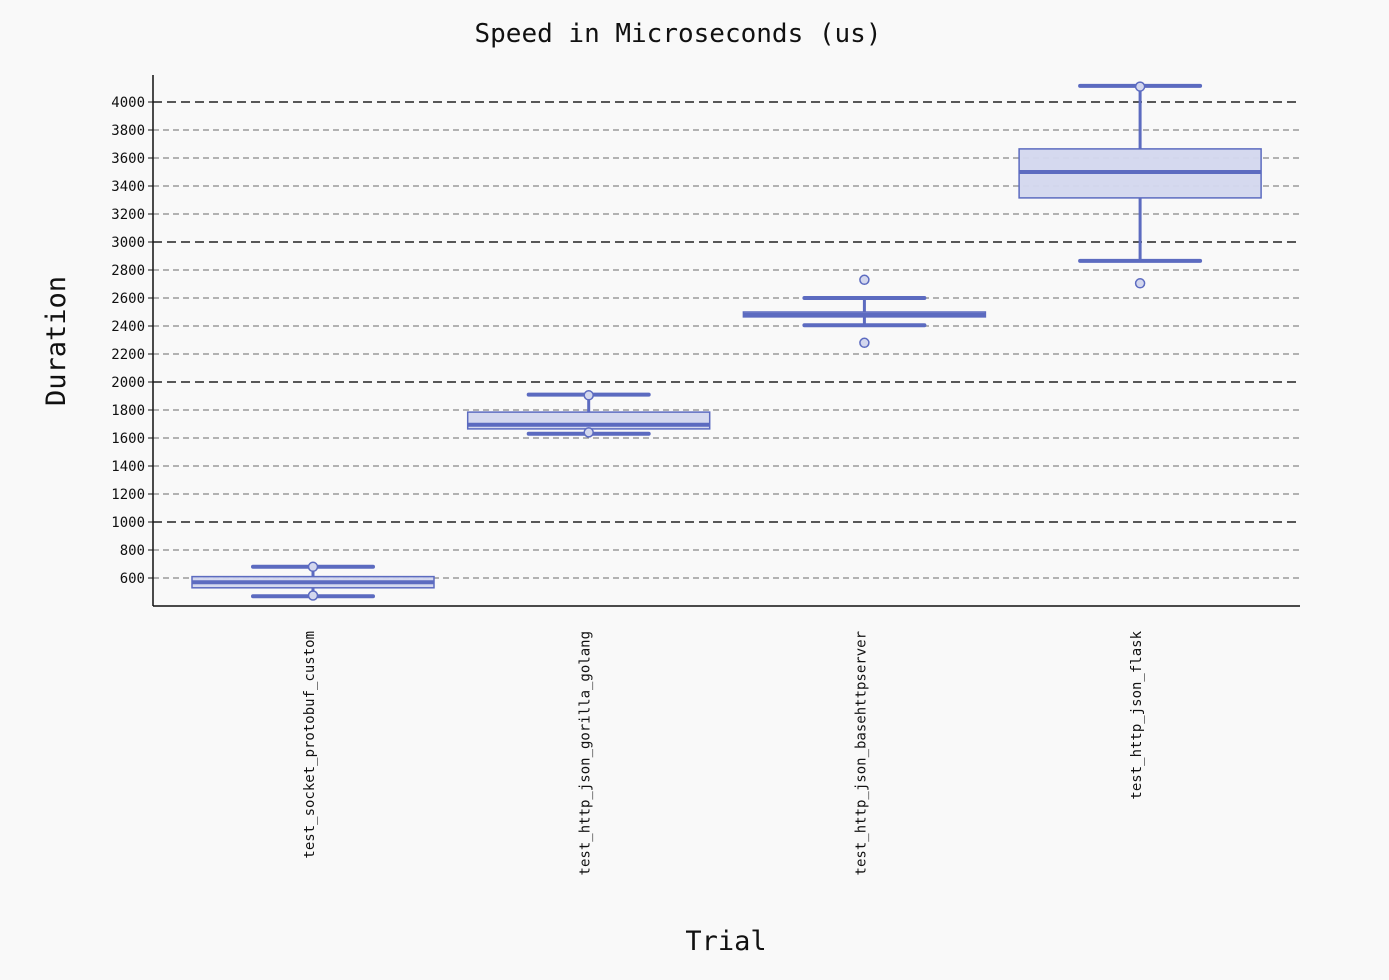 The image size is (1389, 980). What do you see at coordinates (128, 271) in the screenshot?
I see `y-tick-label-2800: 2800` at bounding box center [128, 271].